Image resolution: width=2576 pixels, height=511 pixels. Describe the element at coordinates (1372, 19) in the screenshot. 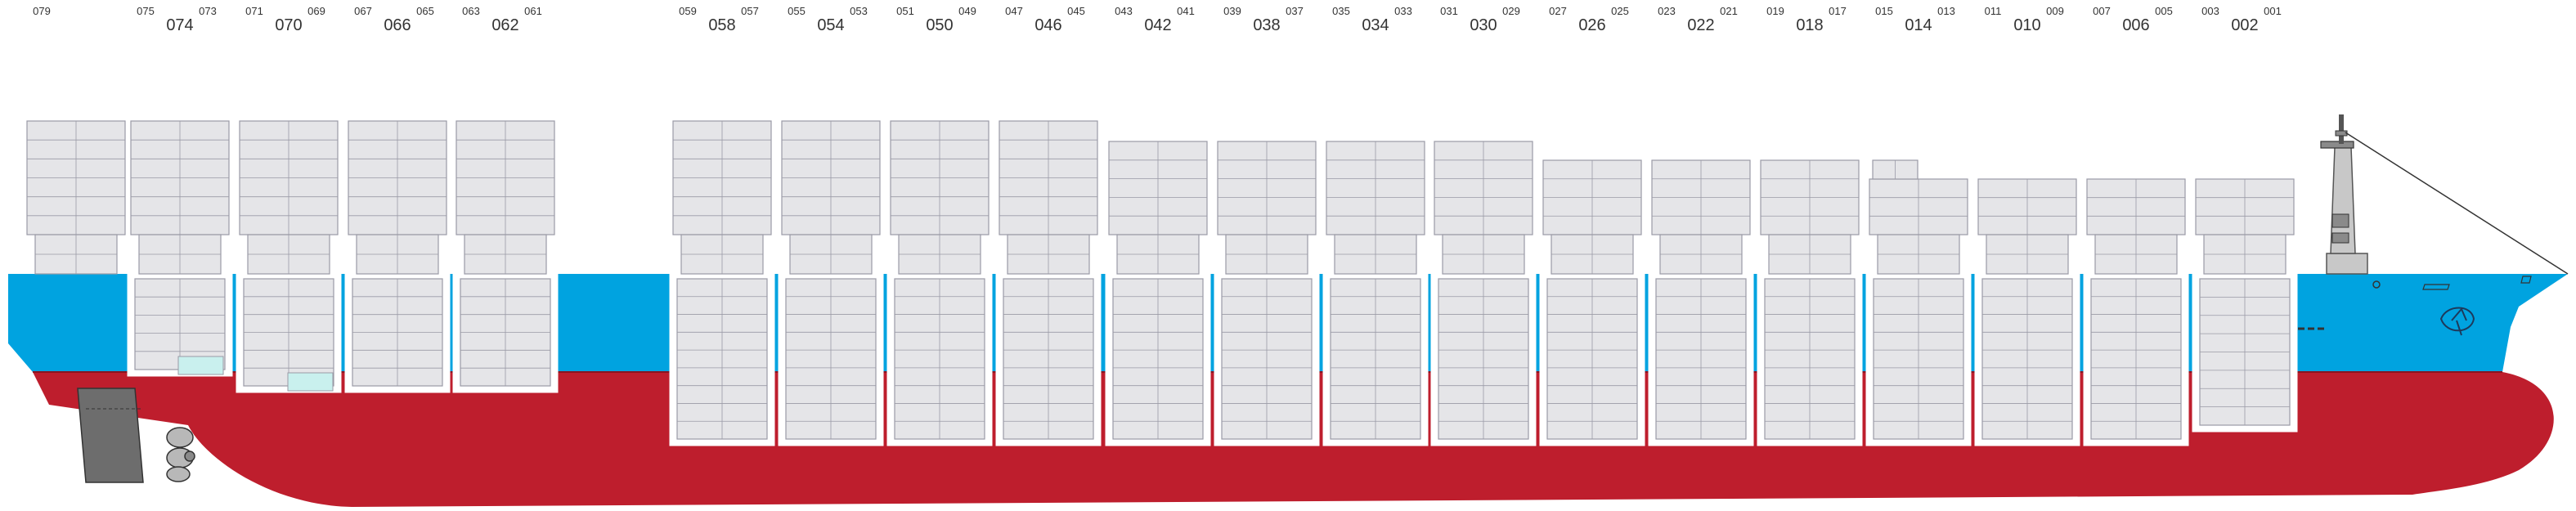

I see `bay-label: 035 033 034` at that location.